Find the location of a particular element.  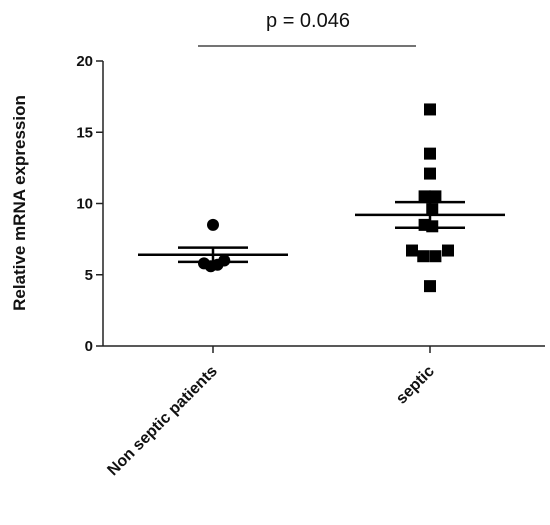

p-value-annotation: p = 0.046 is located at coordinates (308, 21).